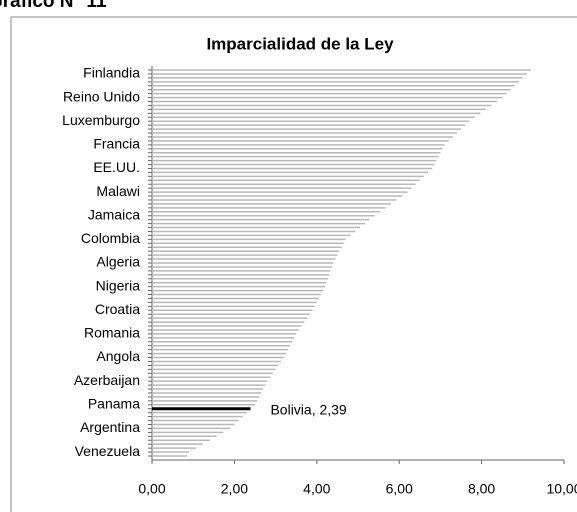 This screenshot has width=577, height=512. Describe the element at coordinates (118, 262) in the screenshot. I see `y-tick-label: Algeria` at that location.